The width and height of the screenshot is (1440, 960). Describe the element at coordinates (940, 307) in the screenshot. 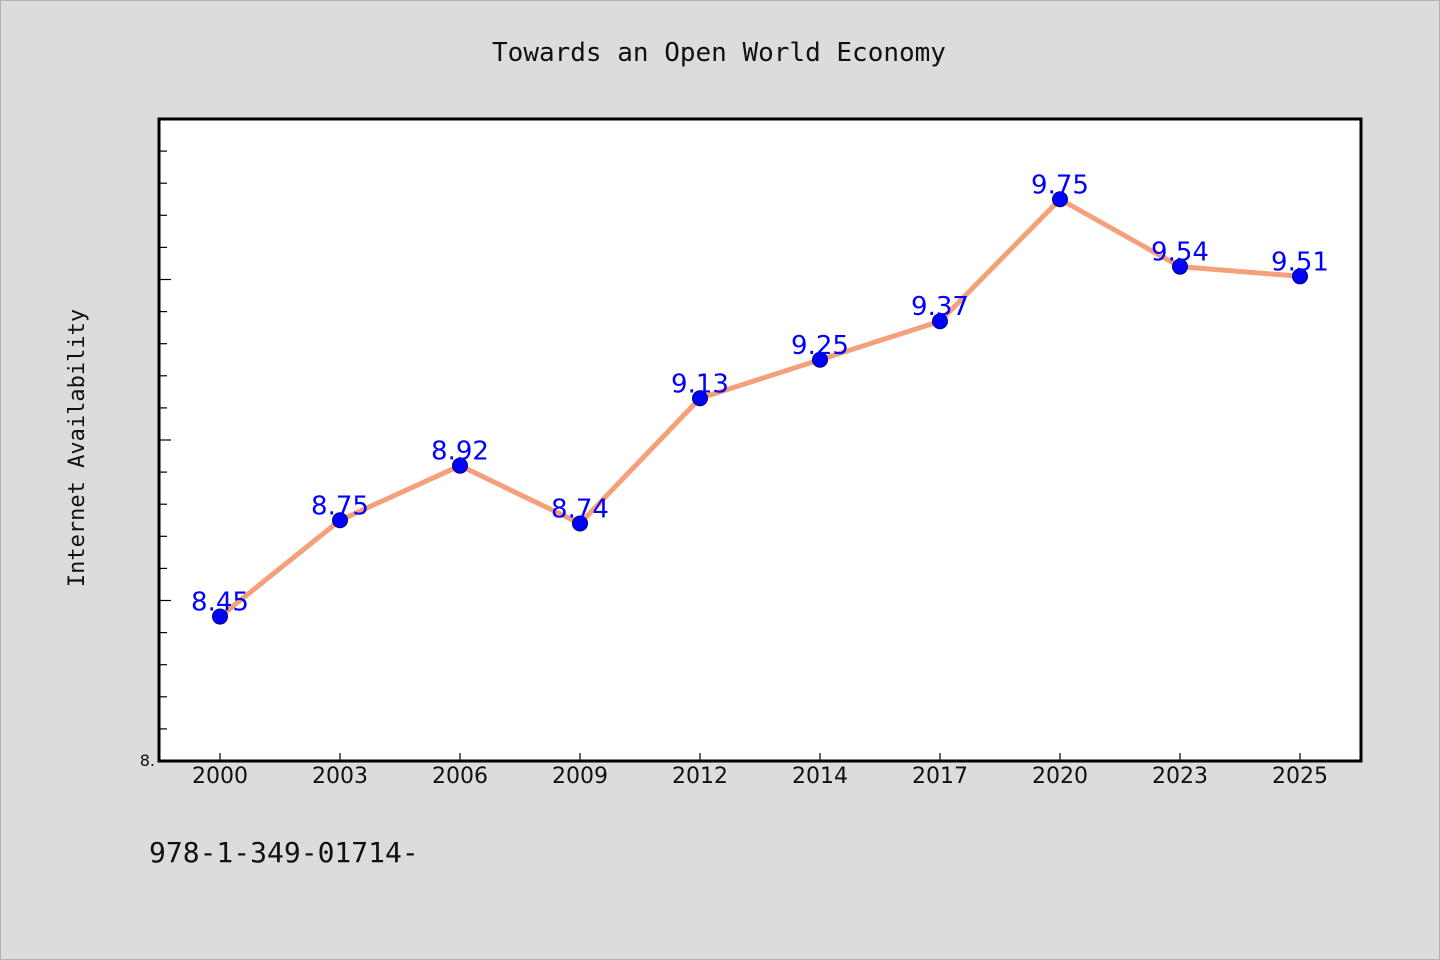

I see `data-label: 9.37` at that location.